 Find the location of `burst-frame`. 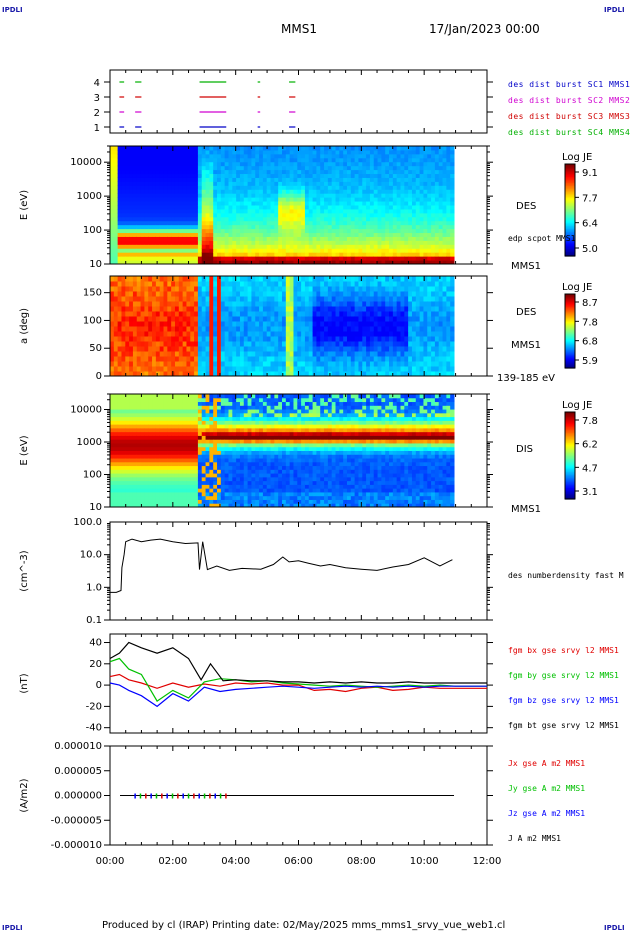

burst-frame is located at coordinates (298, 101).